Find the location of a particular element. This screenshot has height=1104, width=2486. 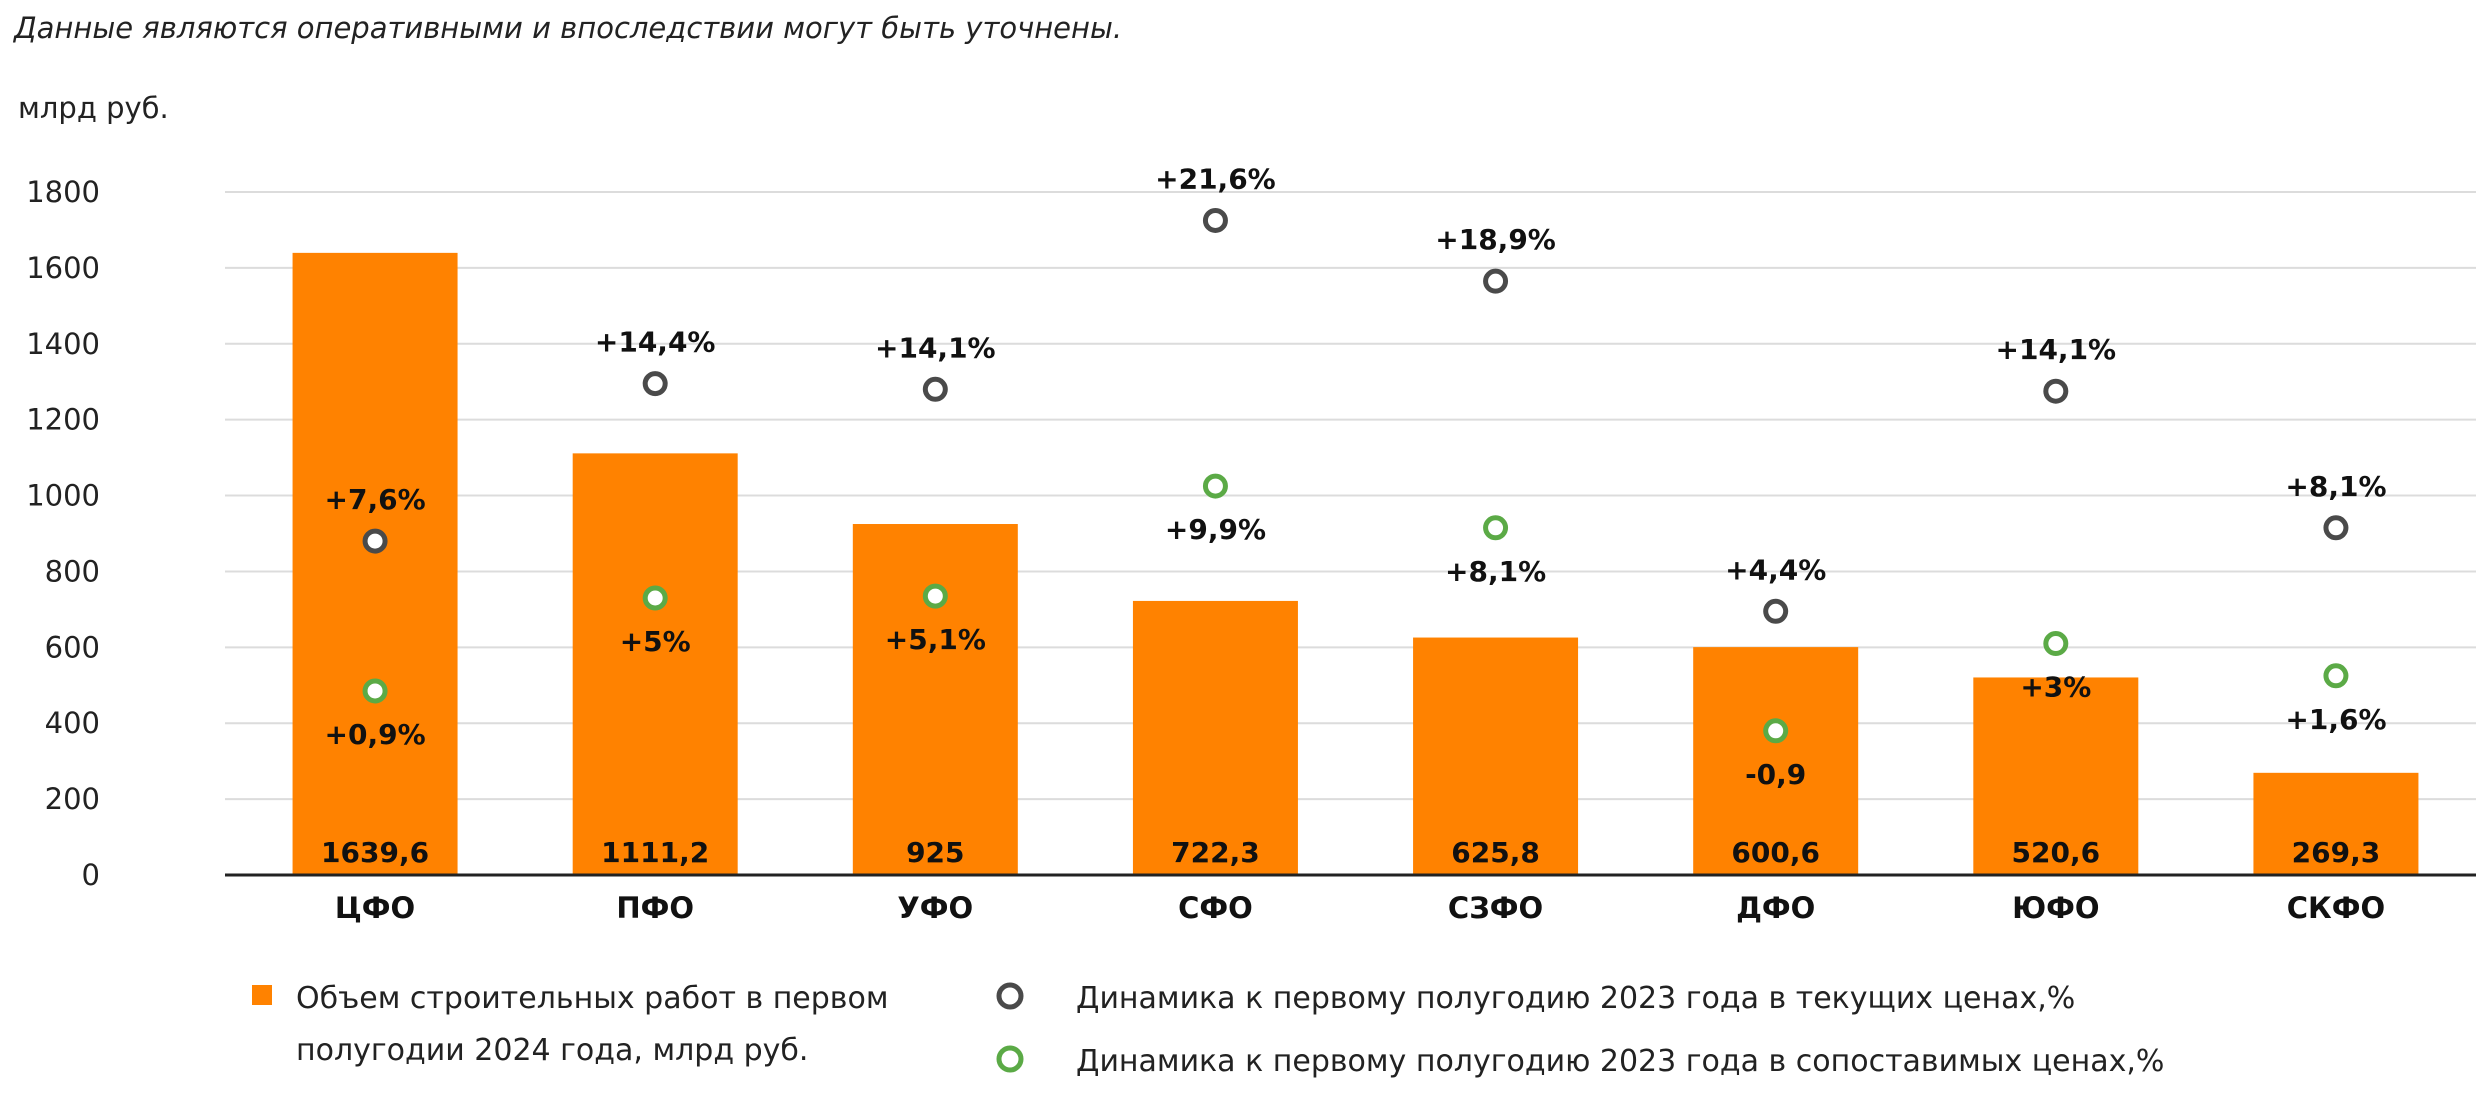

bar-value-label: 520,6 is located at coordinates (2056, 852).